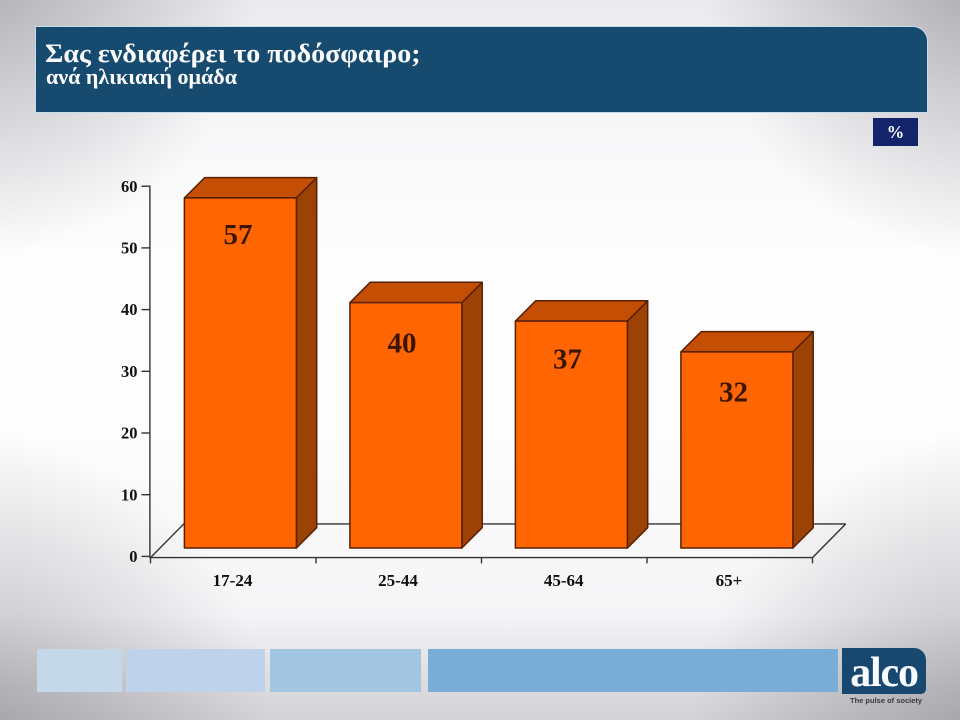 The image size is (960, 720). Describe the element at coordinates (564, 580) in the screenshot. I see `svg-text: 45-64` at that location.